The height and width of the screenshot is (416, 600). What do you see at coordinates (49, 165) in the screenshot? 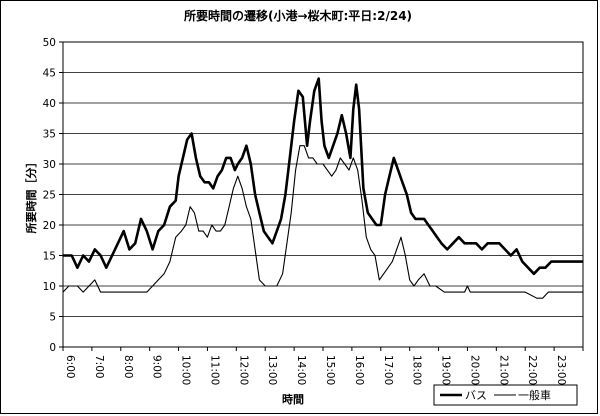
I see `y-tick-label: 30` at bounding box center [49, 165].